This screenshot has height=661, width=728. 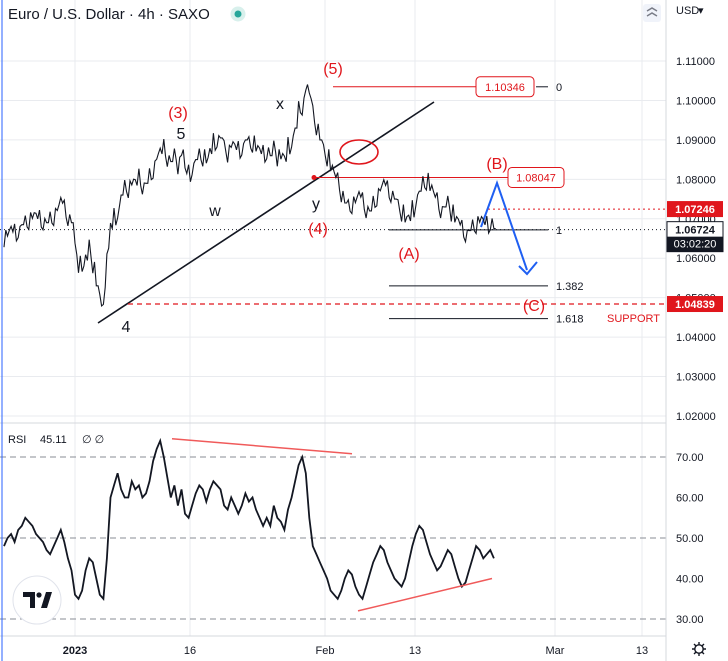 What do you see at coordinates (359, 152) in the screenshot?
I see `breakout-circle` at bounding box center [359, 152].